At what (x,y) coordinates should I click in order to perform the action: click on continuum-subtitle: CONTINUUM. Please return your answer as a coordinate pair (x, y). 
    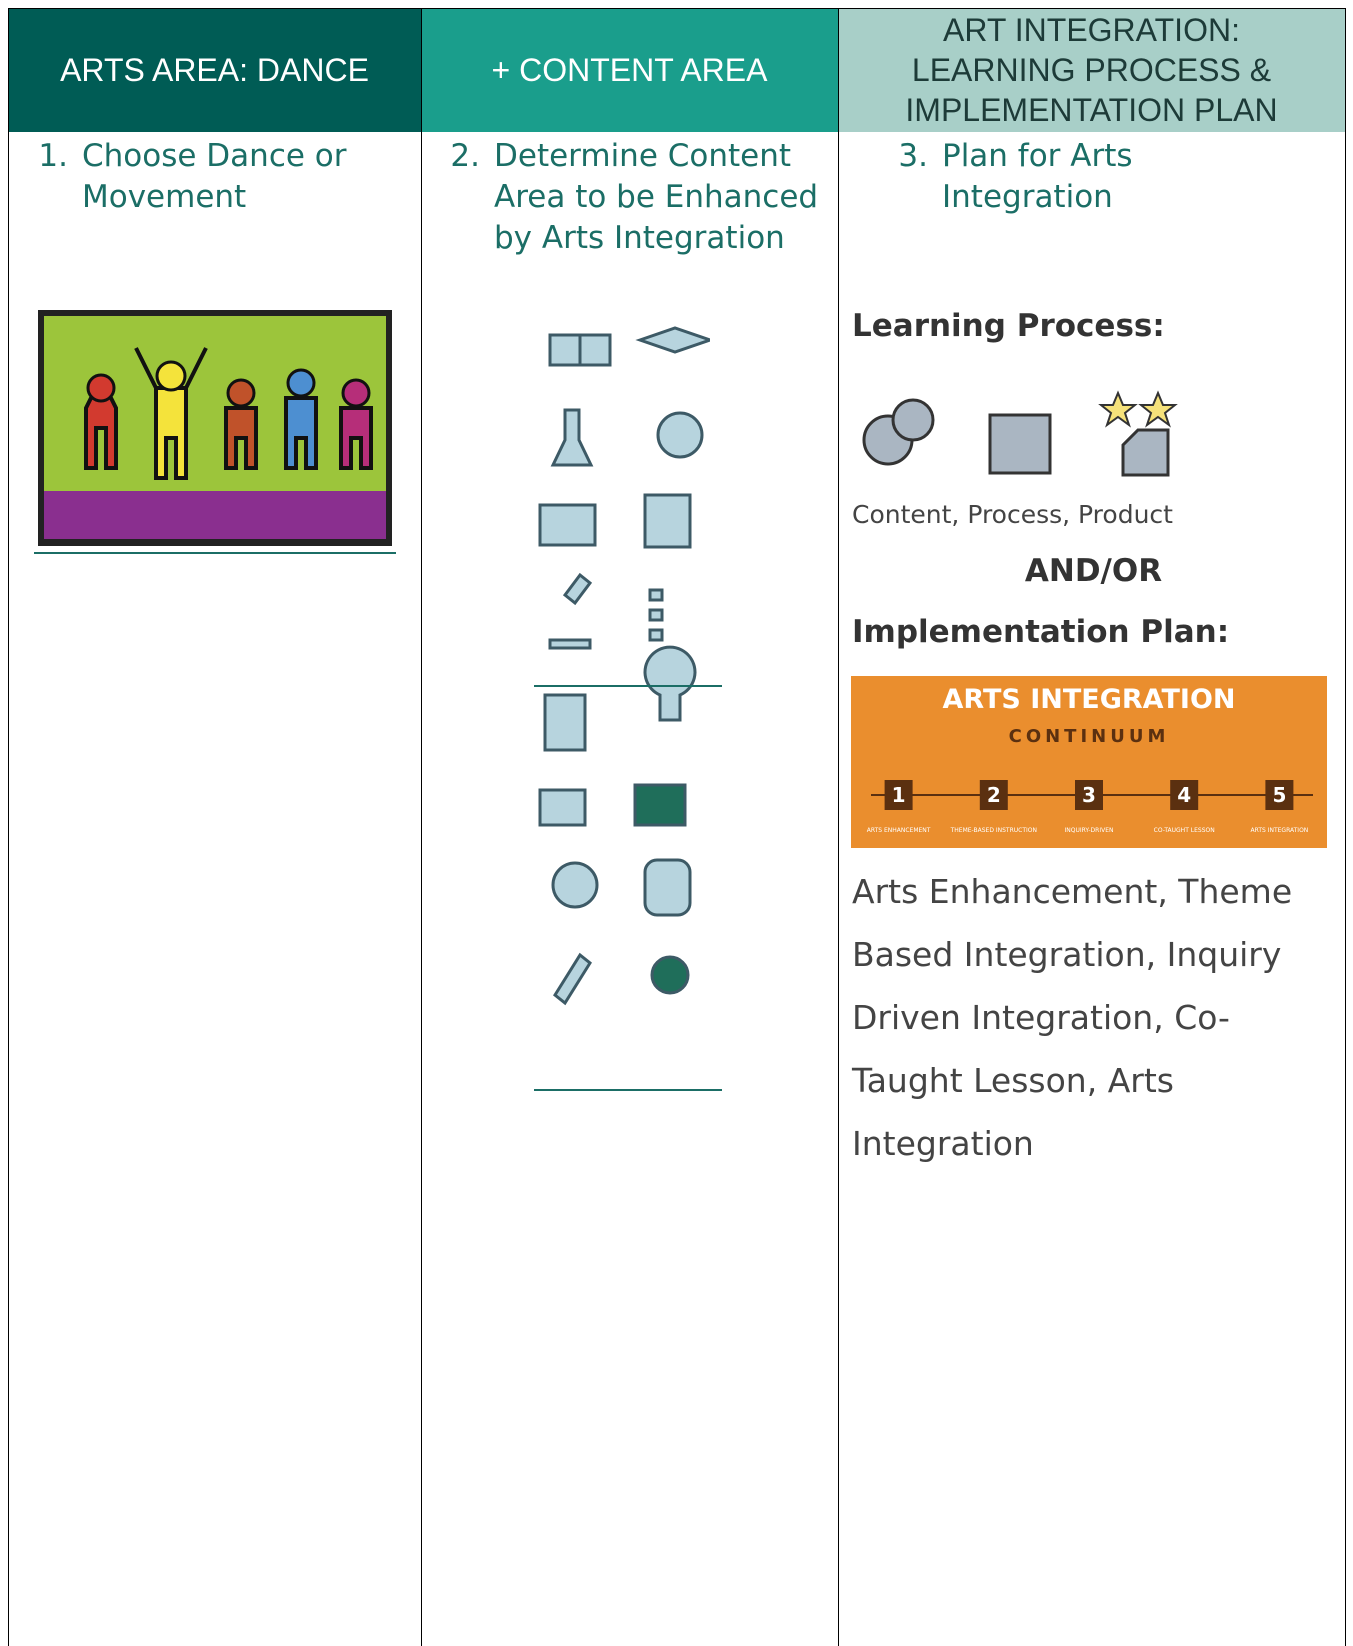
    Looking at the image, I should click on (1089, 736).